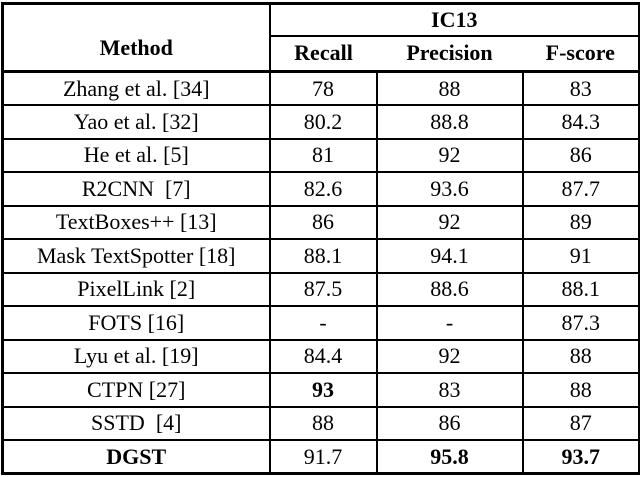 Image resolution: width=640 pixels, height=477 pixels. What do you see at coordinates (136, 289) in the screenshot?
I see `method-cell: PixelLink [2]` at bounding box center [136, 289].